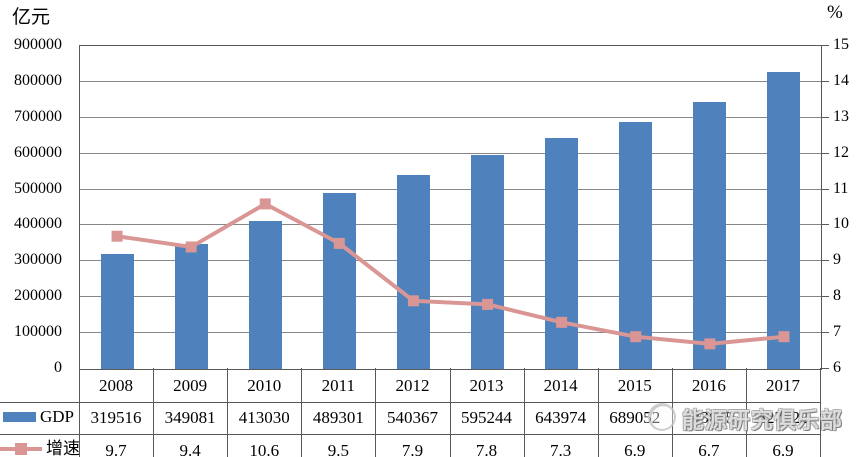 The image size is (857, 457). I want to click on right-axis-tick-label: 8, so click(837, 296).